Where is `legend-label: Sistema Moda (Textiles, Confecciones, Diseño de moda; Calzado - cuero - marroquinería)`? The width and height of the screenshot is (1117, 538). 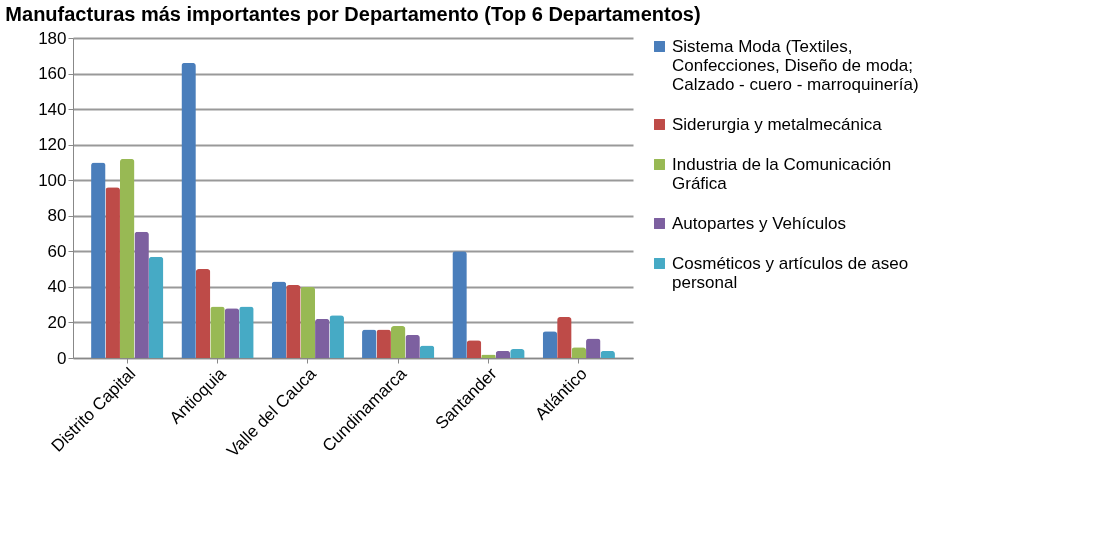 legend-label: Sistema Moda (Textiles, Confecciones, Diseño de moda; Calzado - cuero - marroquinería) is located at coordinates (795, 65).